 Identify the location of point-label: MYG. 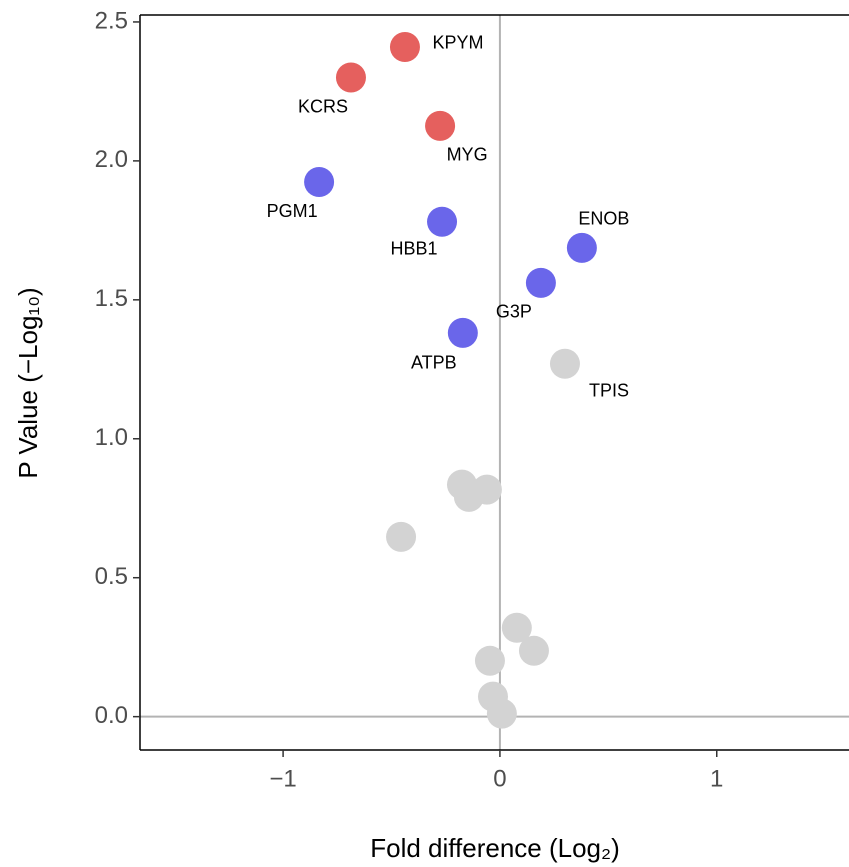
(467, 155).